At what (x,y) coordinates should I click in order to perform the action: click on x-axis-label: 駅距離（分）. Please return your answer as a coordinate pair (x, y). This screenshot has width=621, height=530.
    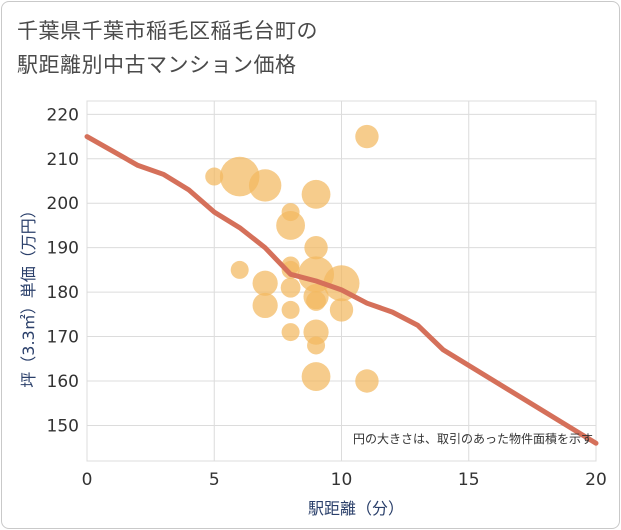
    Looking at the image, I should click on (356, 508).